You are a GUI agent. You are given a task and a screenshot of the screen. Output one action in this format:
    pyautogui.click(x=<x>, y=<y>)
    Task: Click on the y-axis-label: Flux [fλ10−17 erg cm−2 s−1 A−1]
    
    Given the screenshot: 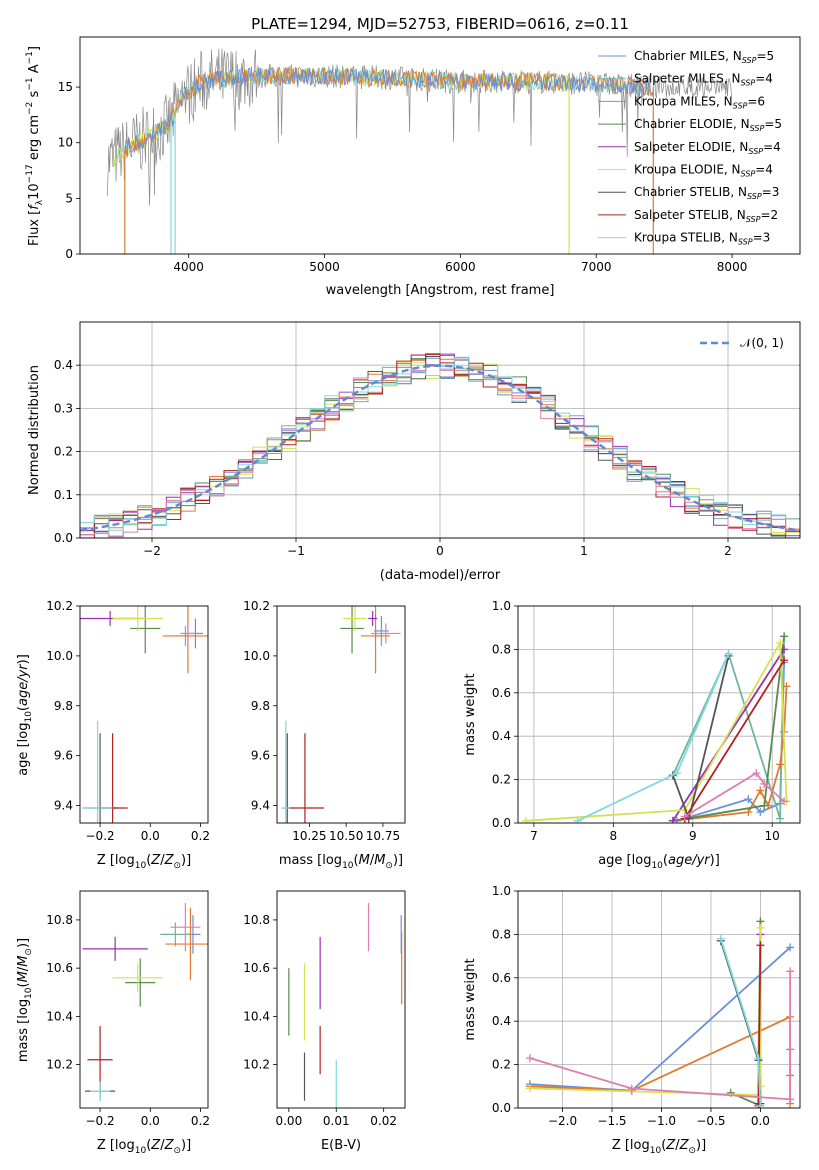 What is the action you would take?
    pyautogui.click(x=35, y=146)
    